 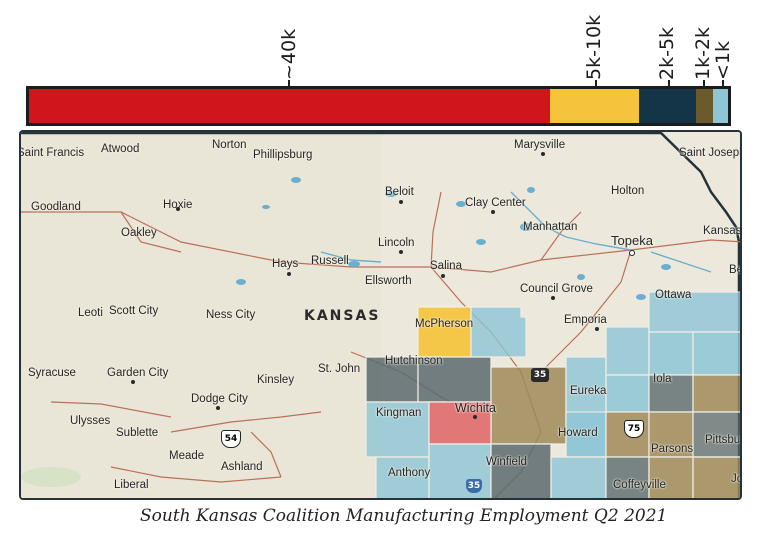 I want to click on city-marysville: Marysville, so click(x=540, y=145).